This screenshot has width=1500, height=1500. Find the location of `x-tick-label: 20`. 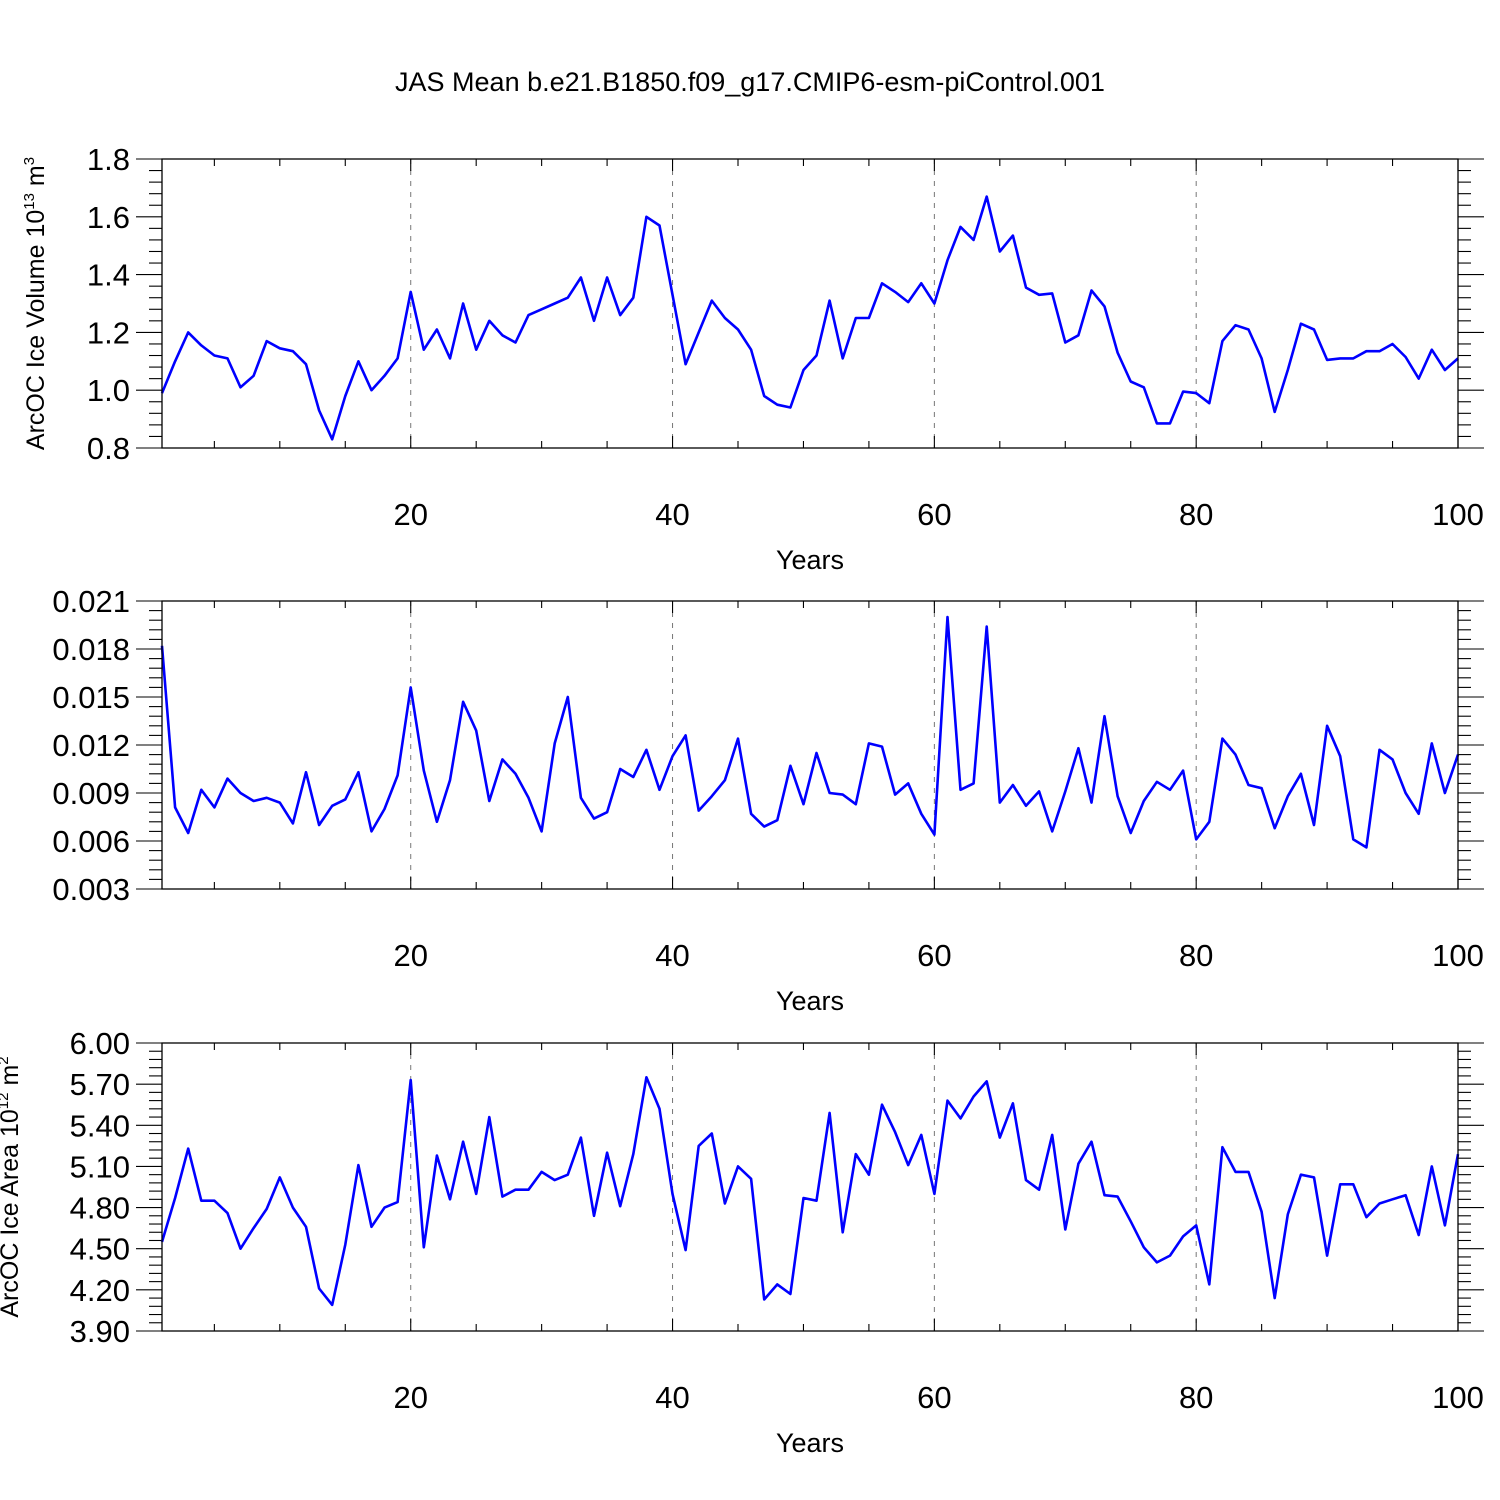

x-tick-label: 20 is located at coordinates (410, 514).